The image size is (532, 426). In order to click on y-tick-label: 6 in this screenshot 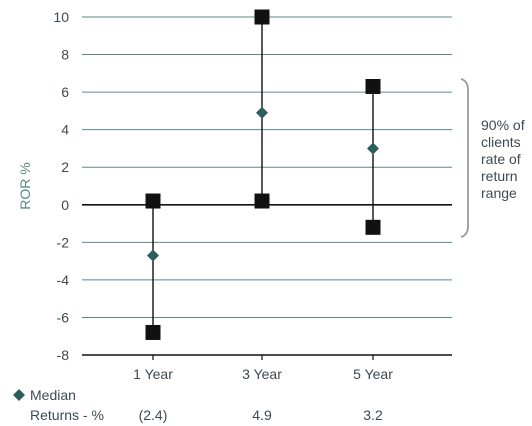, I will do `click(65, 92)`.